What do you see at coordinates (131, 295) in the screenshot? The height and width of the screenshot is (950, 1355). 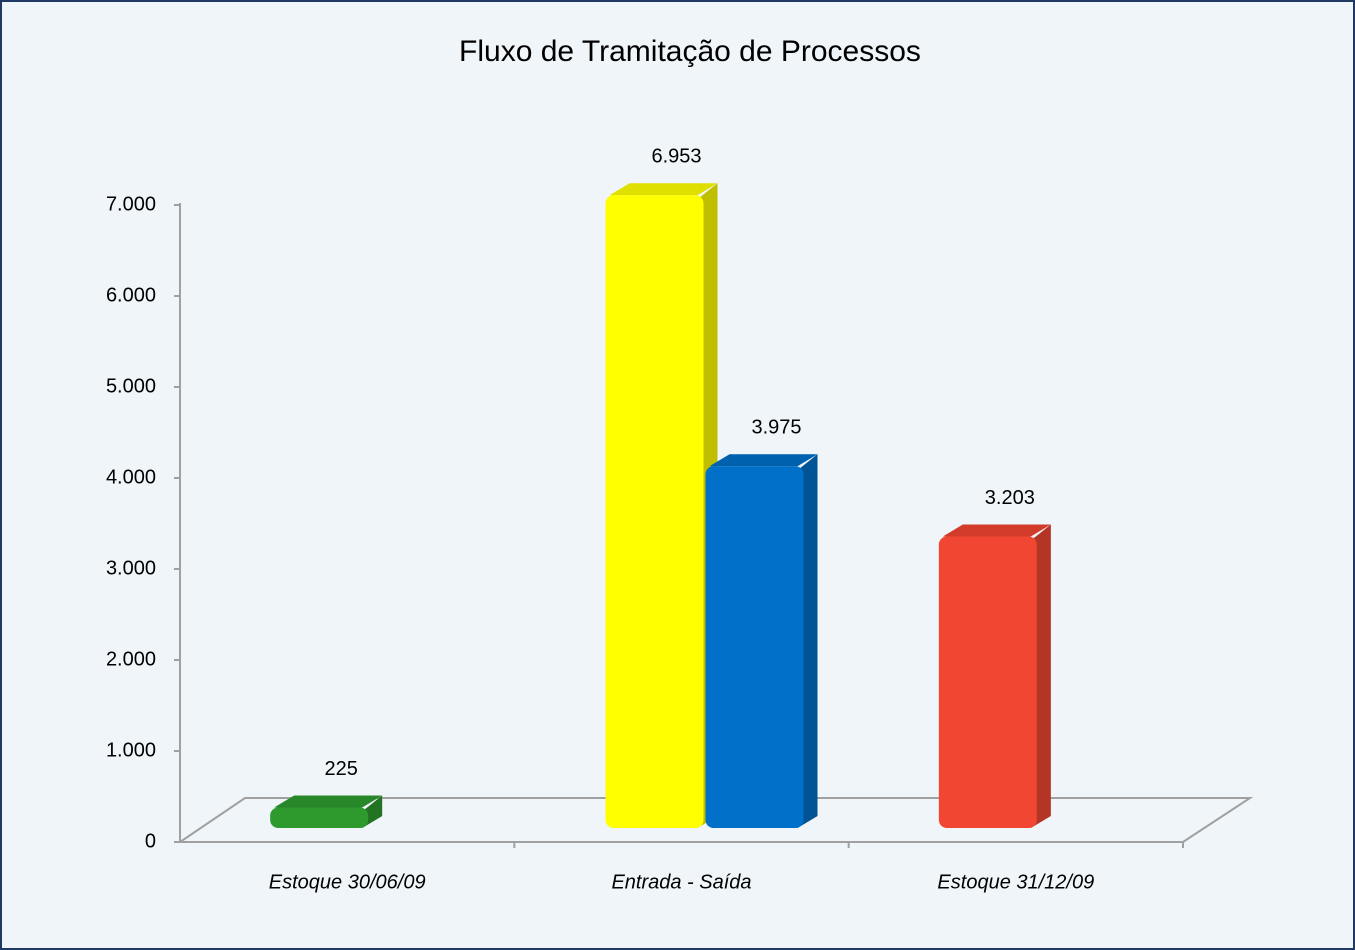 I see `y-tick-label: 6.000` at bounding box center [131, 295].